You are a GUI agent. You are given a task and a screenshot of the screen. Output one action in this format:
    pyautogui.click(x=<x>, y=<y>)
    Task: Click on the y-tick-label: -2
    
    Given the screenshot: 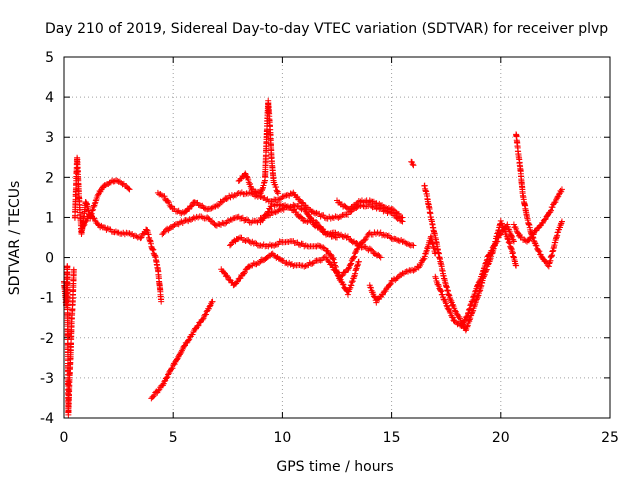 What is the action you would take?
    pyautogui.click(x=47, y=339)
    